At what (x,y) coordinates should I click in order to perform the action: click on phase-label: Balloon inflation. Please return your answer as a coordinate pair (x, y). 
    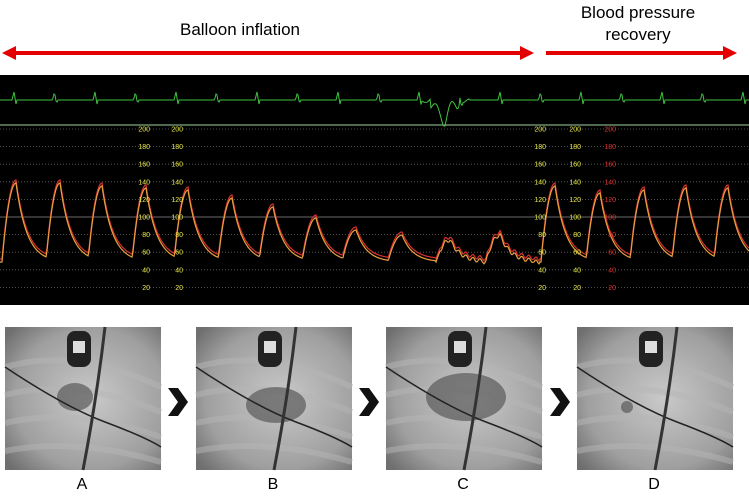
    Looking at the image, I should click on (240, 29).